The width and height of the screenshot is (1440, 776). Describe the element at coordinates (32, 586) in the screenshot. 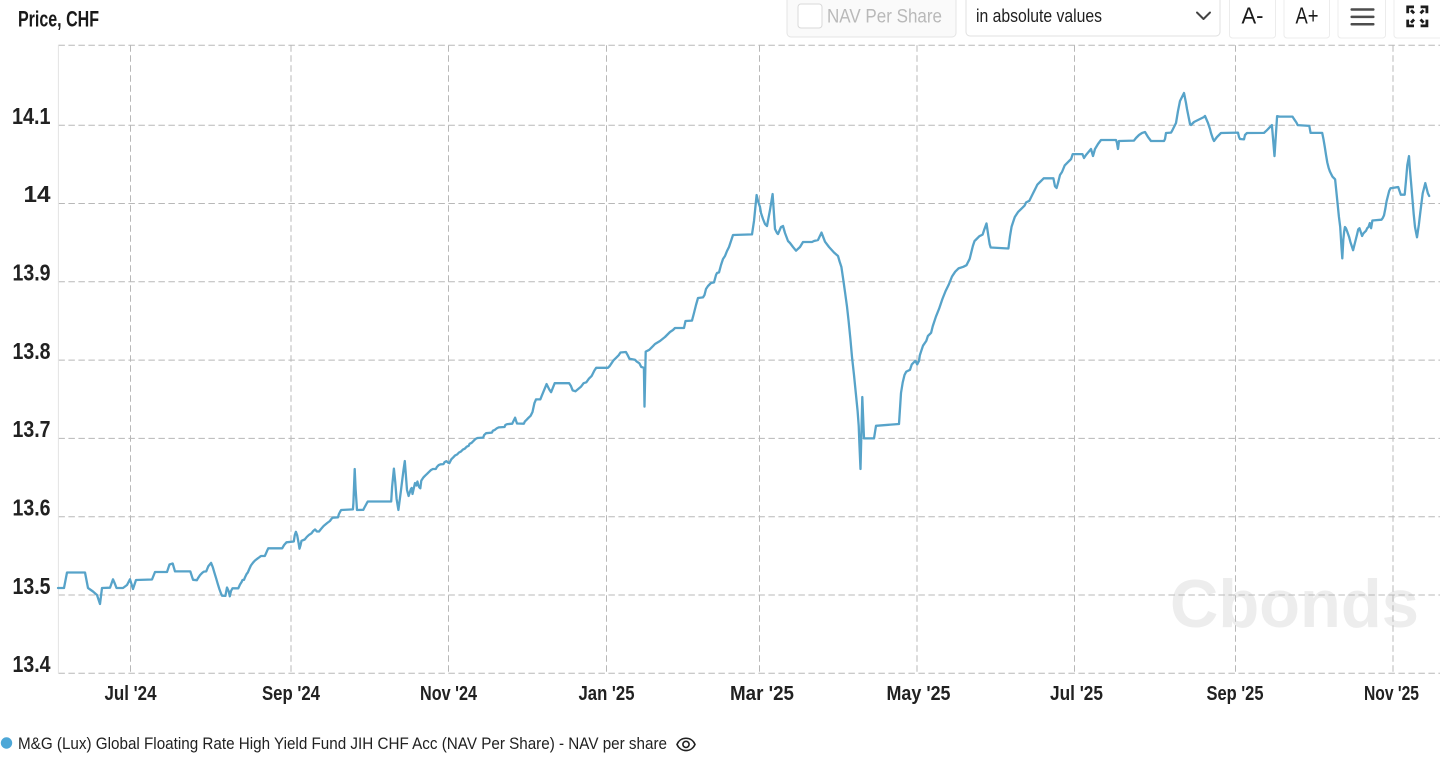

I see `svg-text: 13.5` at that location.